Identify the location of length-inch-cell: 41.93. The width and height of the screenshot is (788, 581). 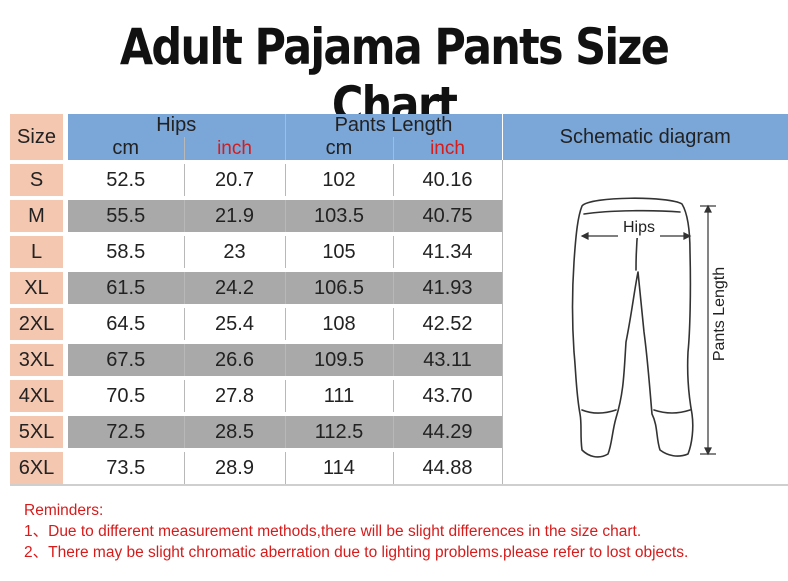
(447, 288).